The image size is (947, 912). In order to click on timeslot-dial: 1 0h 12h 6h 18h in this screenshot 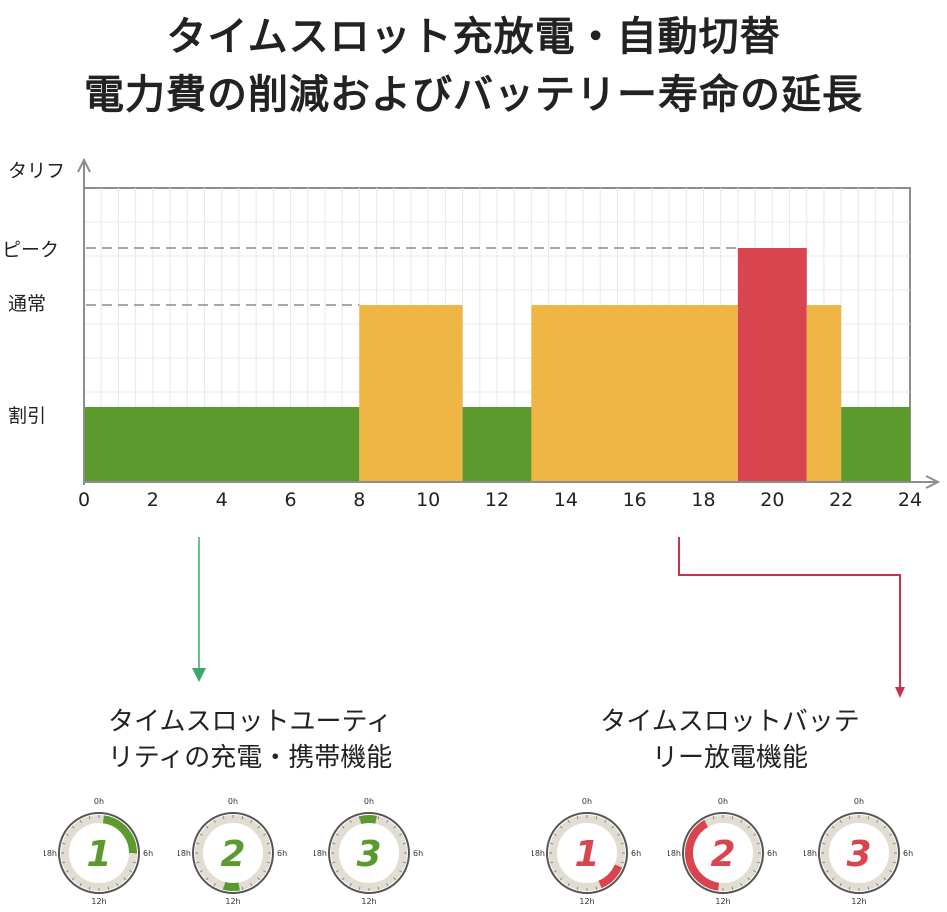, I will do `click(98, 851)`.